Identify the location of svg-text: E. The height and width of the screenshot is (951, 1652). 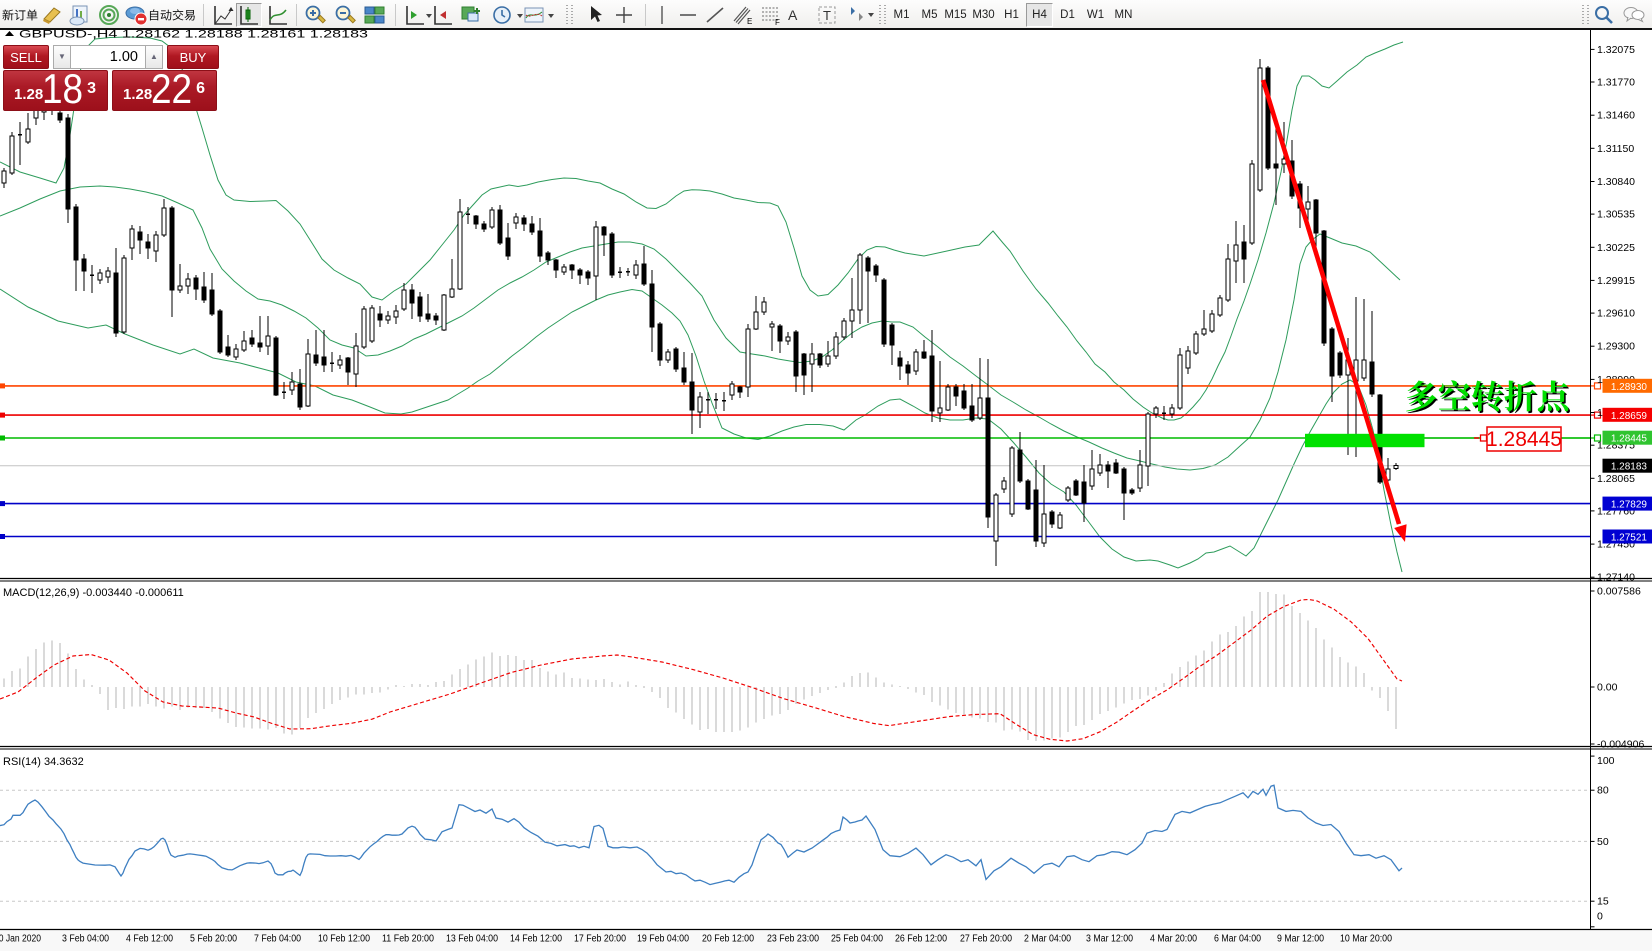
(749, 21).